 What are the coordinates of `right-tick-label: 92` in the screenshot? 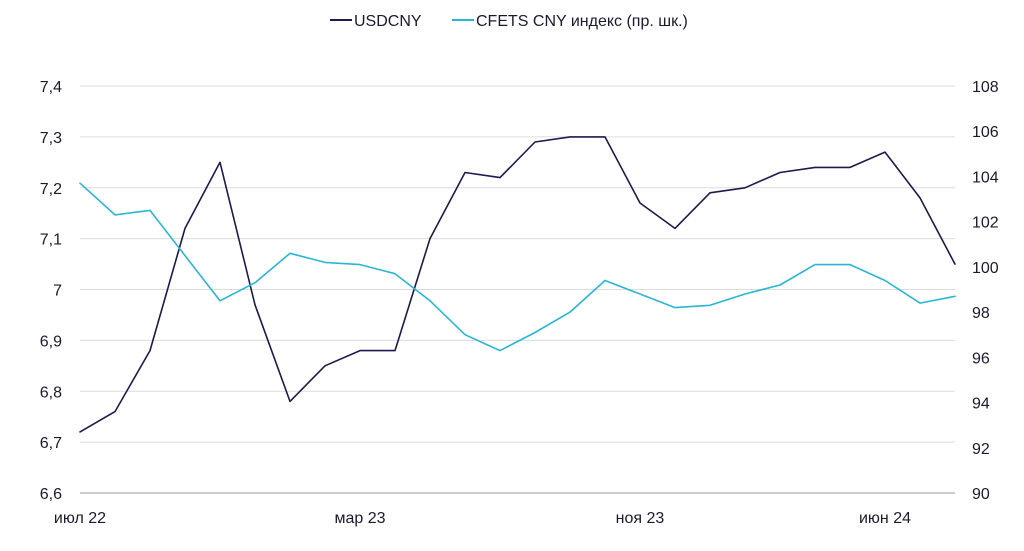 It's located at (981, 449).